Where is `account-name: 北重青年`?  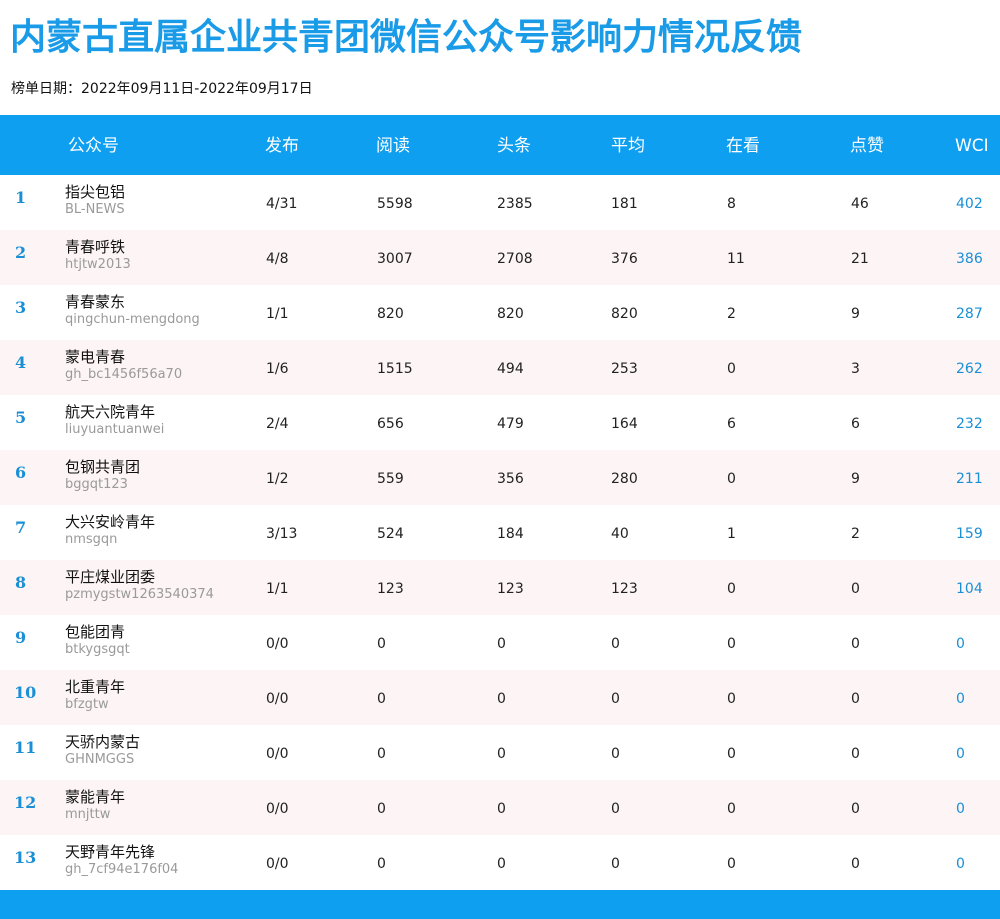
account-name: 北重青年 is located at coordinates (95, 687).